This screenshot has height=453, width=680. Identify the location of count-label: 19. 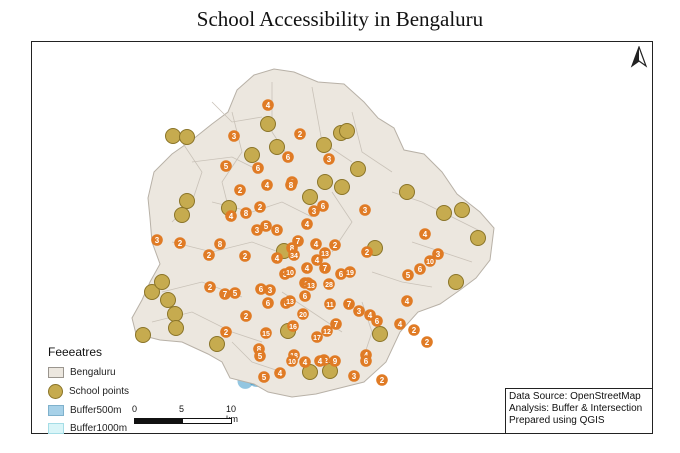
(350, 272).